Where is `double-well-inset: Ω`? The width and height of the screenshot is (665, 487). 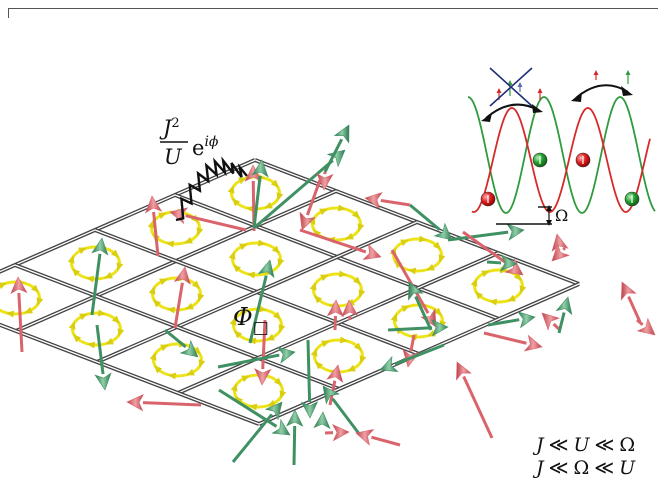 double-well-inset: Ω is located at coordinates (561, 146).